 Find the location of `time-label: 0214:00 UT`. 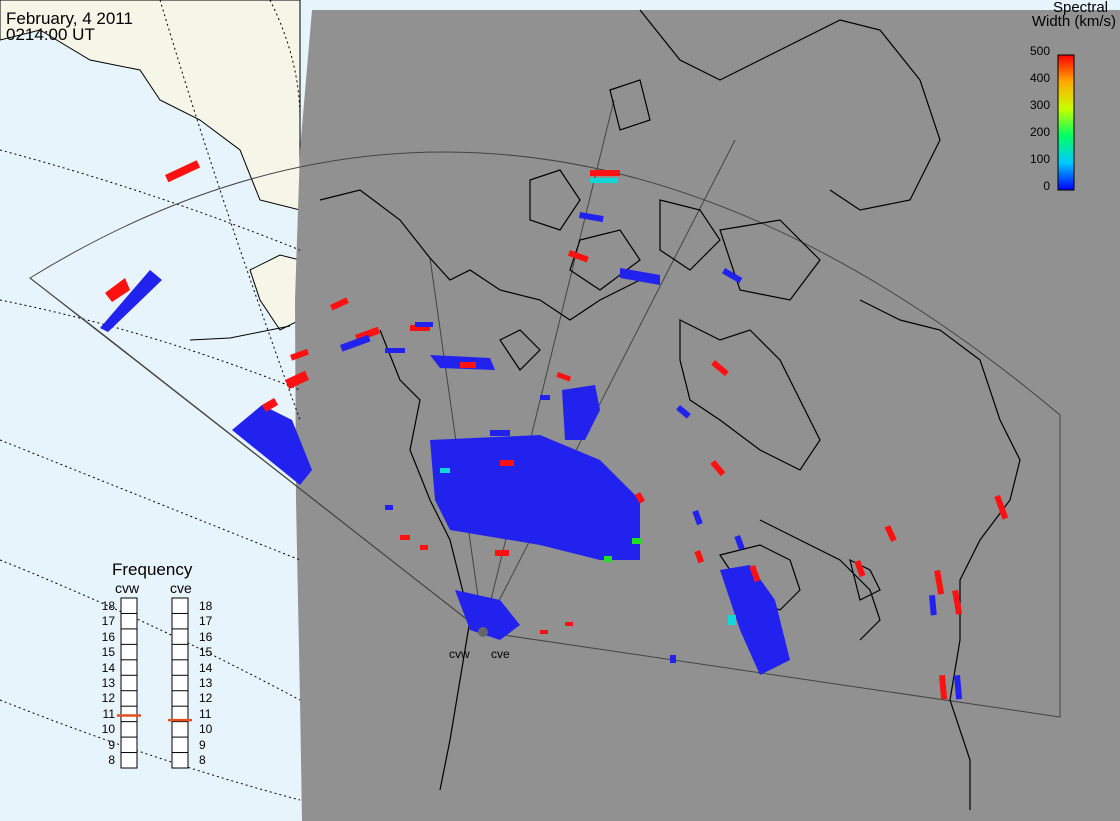

time-label: 0214:00 UT is located at coordinates (50, 34).